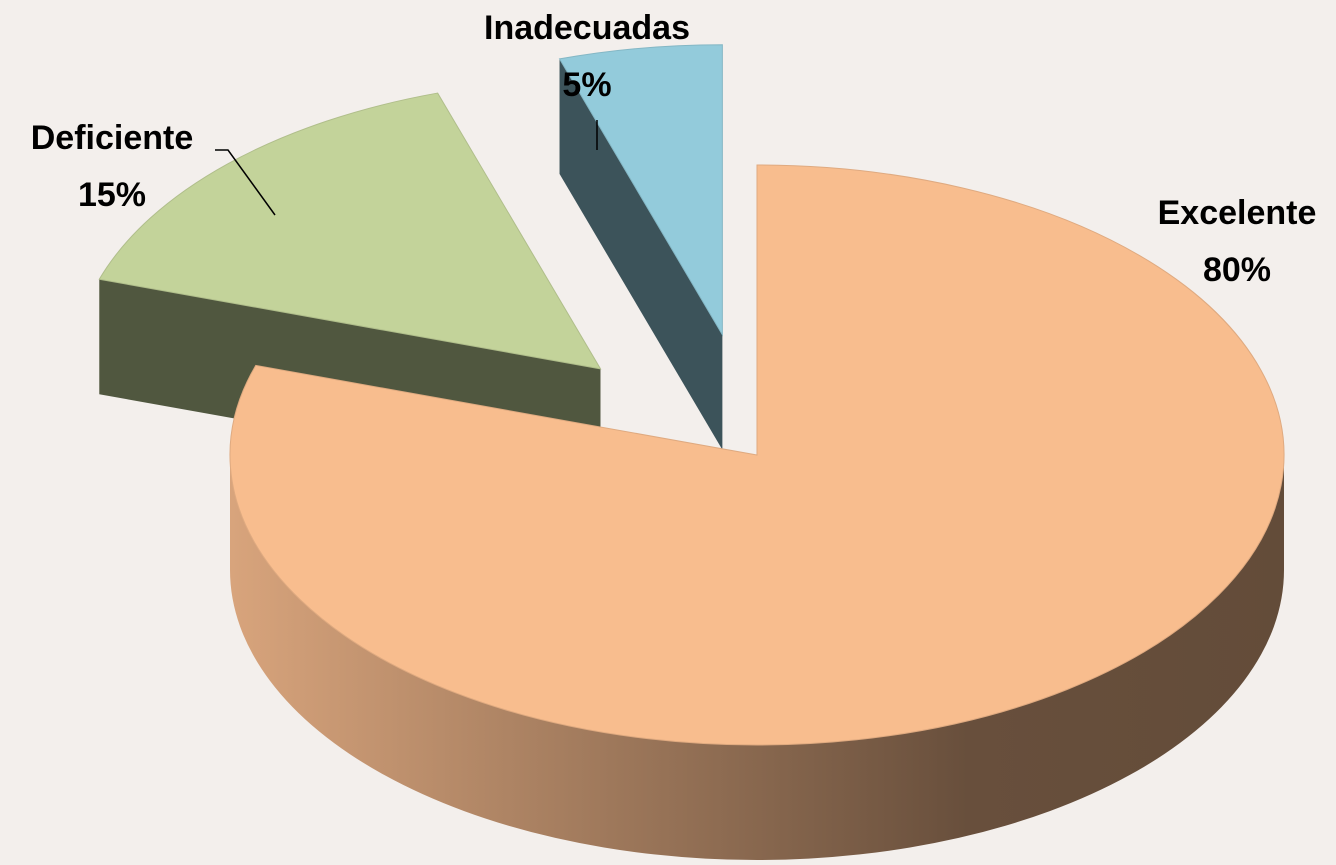 Image resolution: width=1336 pixels, height=865 pixels. I want to click on data-label-value: 15%, so click(112, 195).